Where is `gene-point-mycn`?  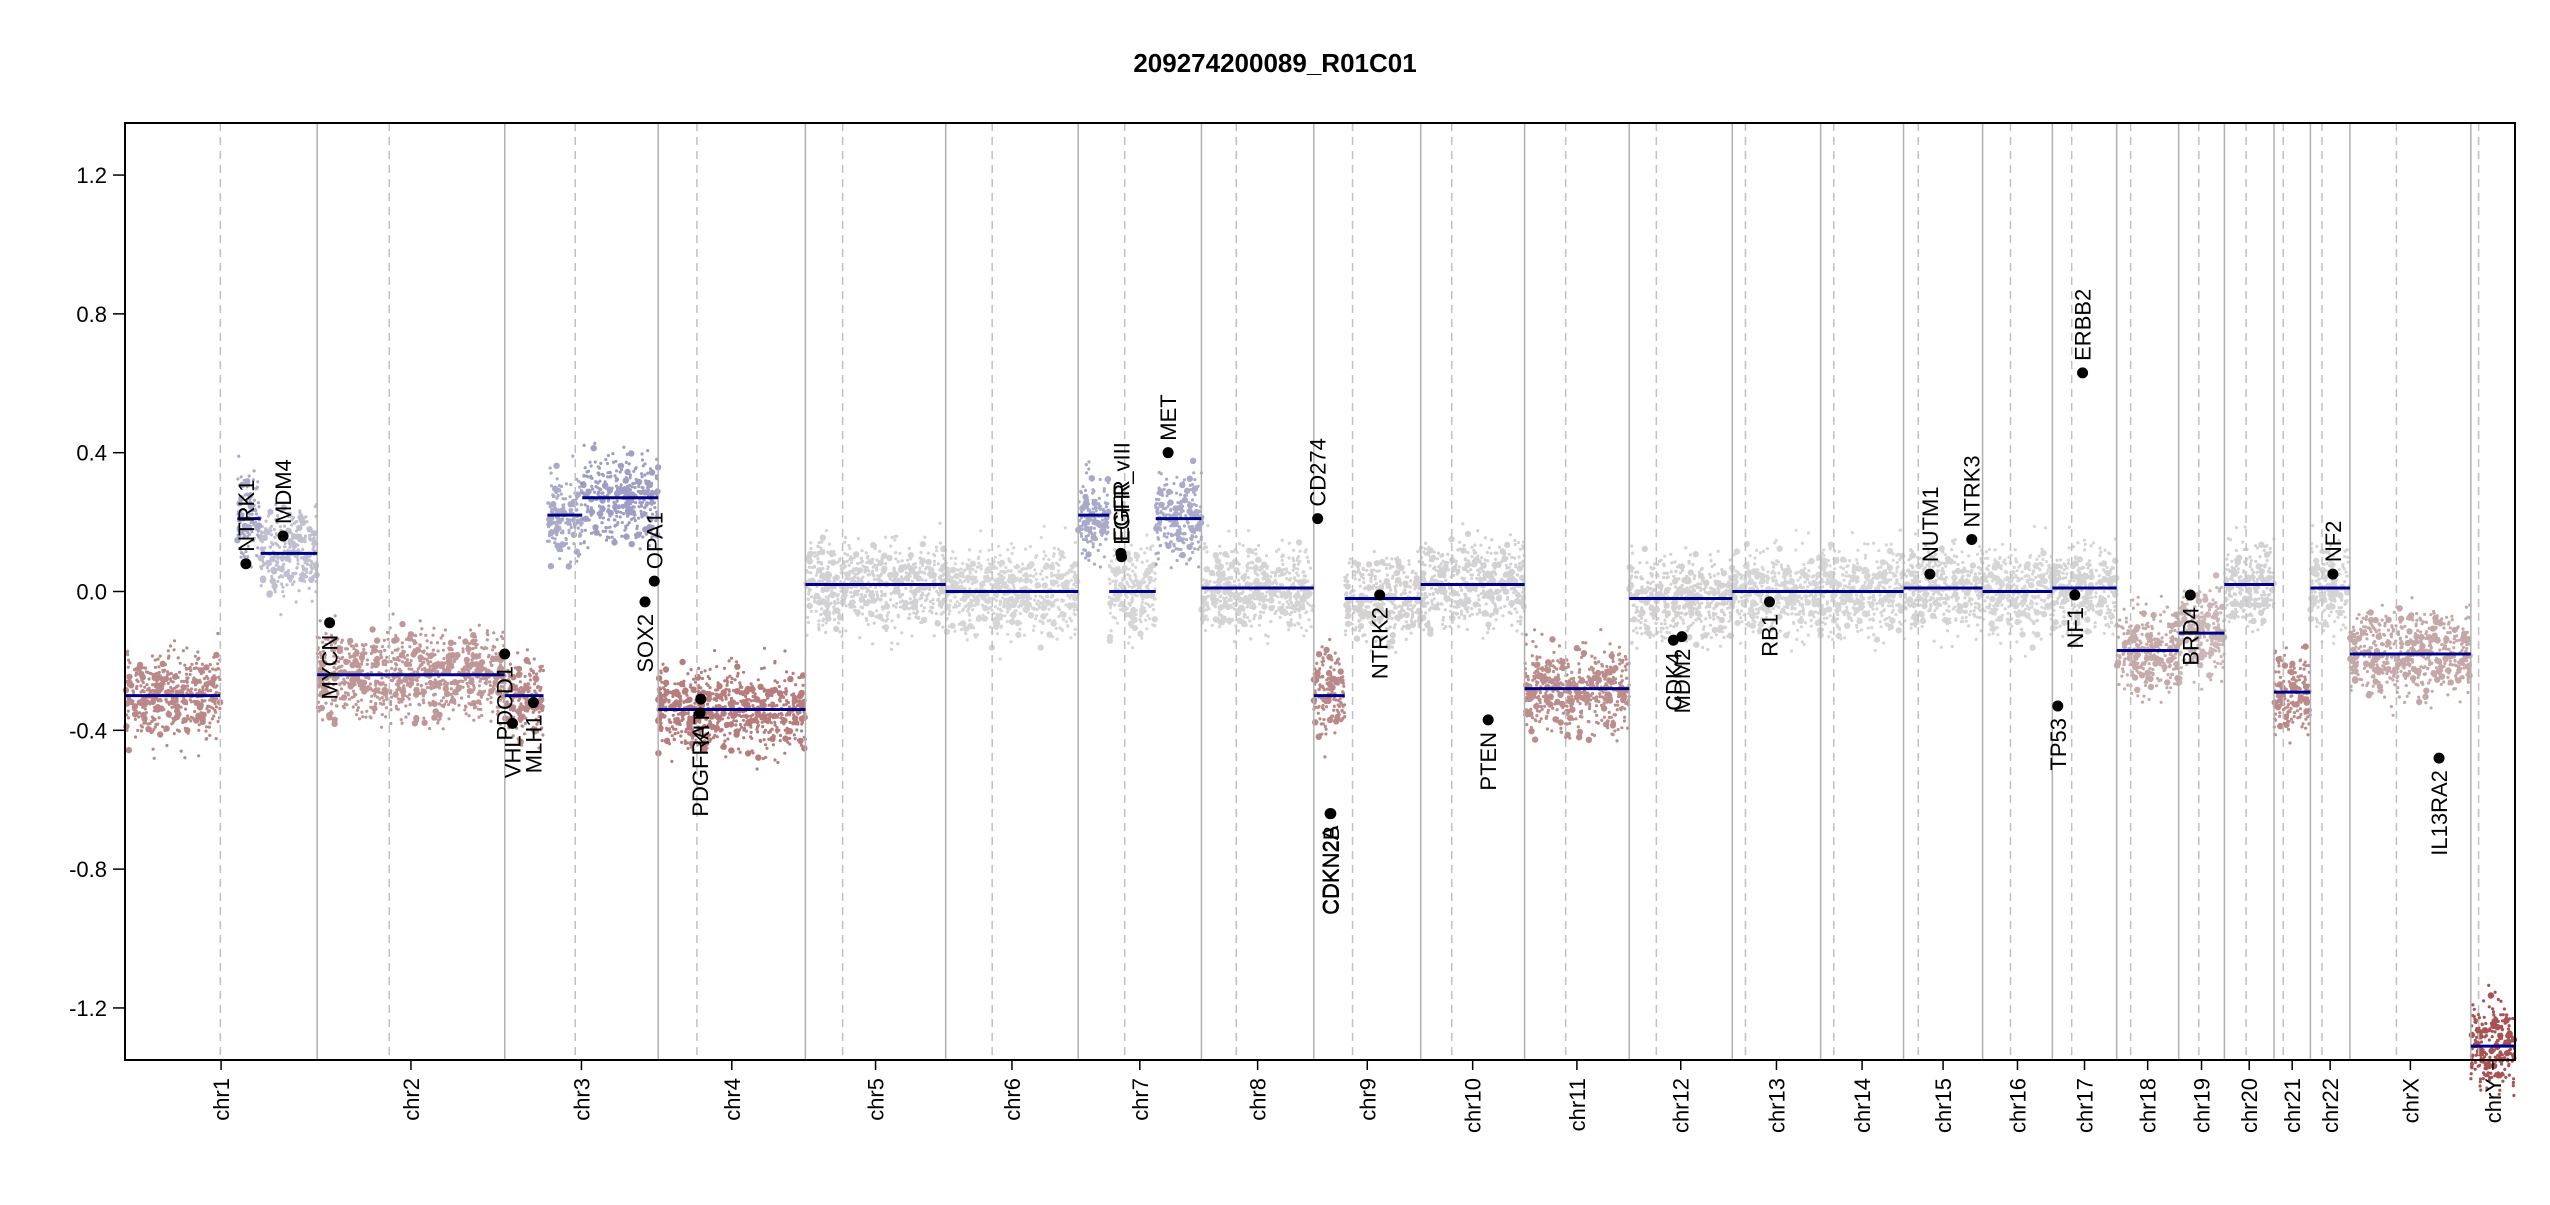 gene-point-mycn is located at coordinates (330, 623).